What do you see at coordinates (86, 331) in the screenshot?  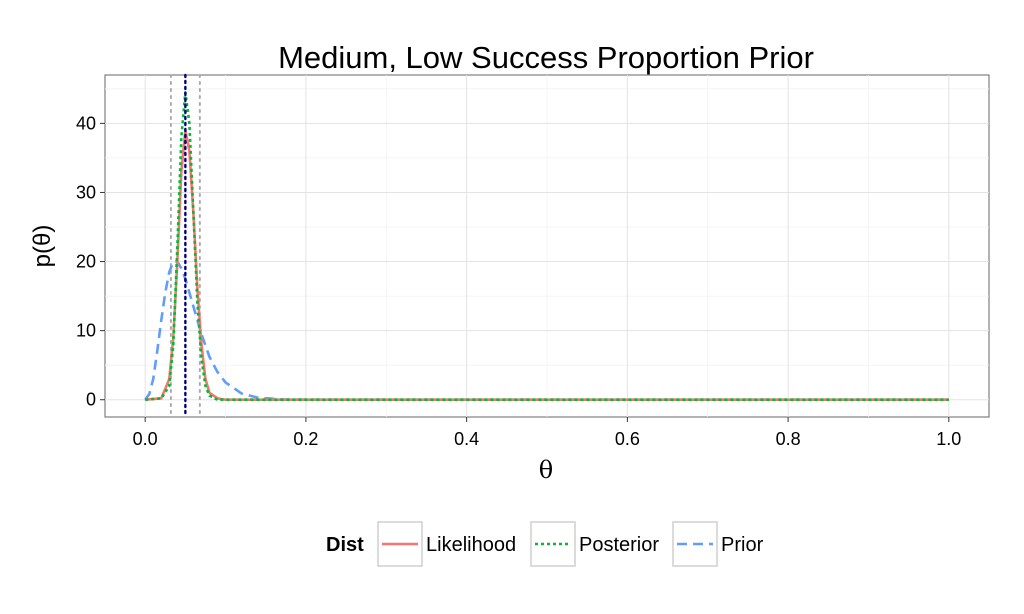 I see `y-tick-label: 10` at bounding box center [86, 331].